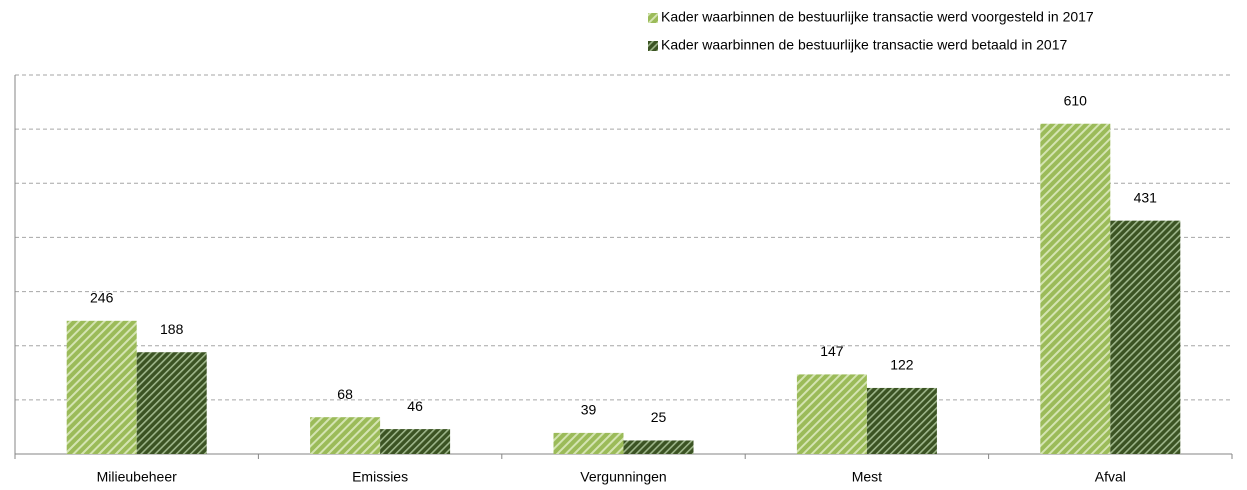 Image resolution: width=1247 pixels, height=490 pixels. I want to click on data-label: 610, so click(1076, 100).